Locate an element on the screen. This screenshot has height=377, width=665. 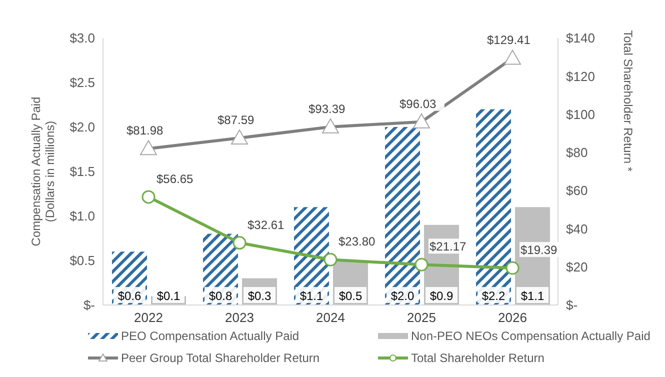
data-label: $2.0 is located at coordinates (402, 296).